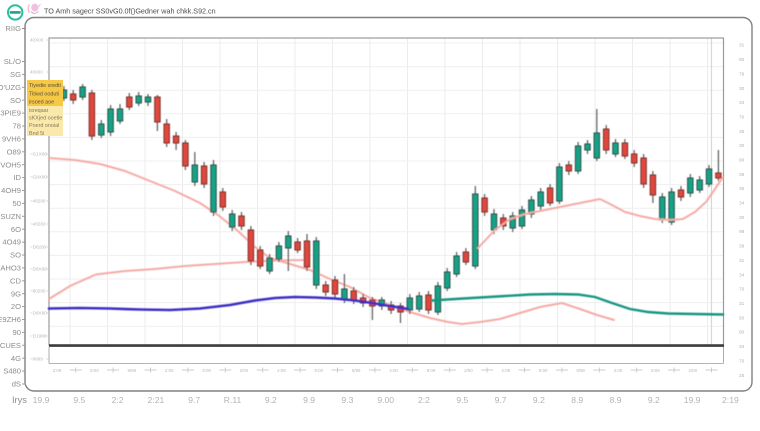  Describe the element at coordinates (38, 247) in the screenshot. I see `svg-text: ~D8280` at that location.